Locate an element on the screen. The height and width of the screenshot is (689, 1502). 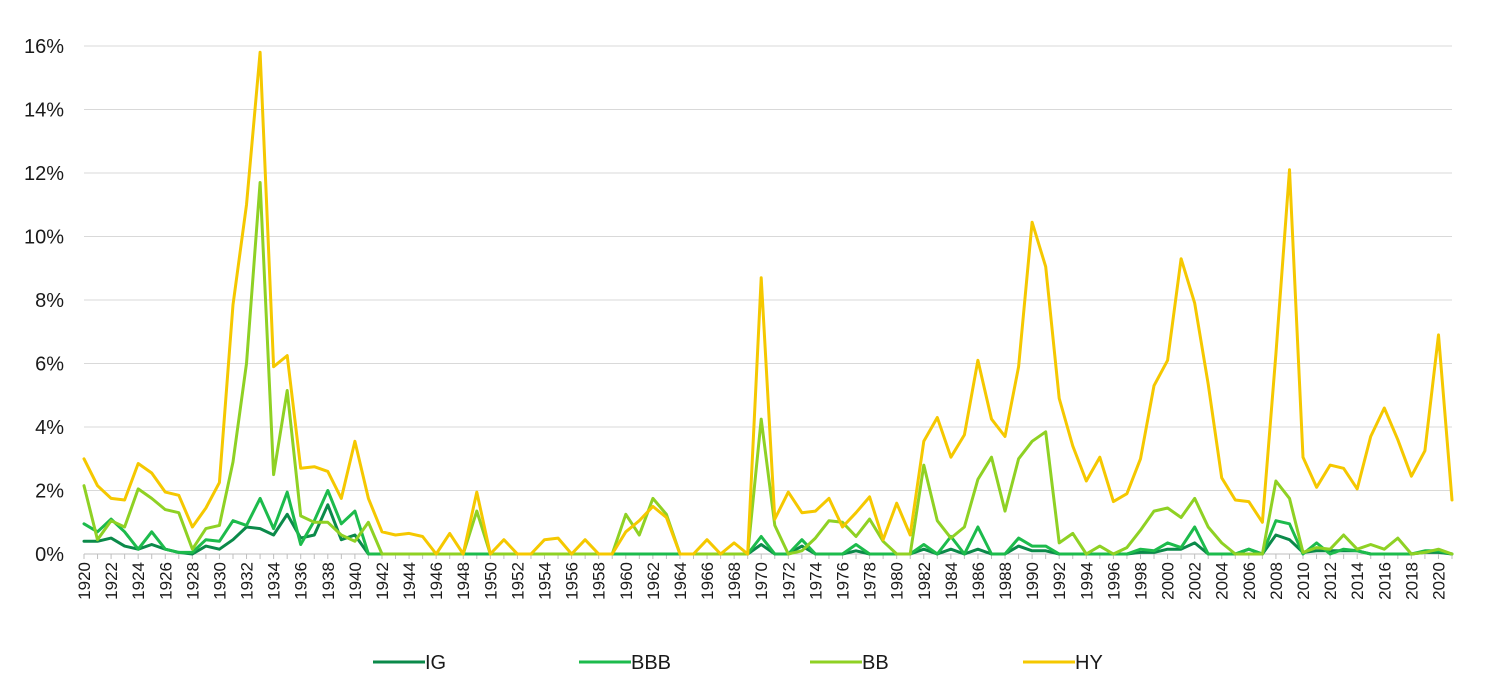
x-tick-label: 1976 is located at coordinates (842, 581).